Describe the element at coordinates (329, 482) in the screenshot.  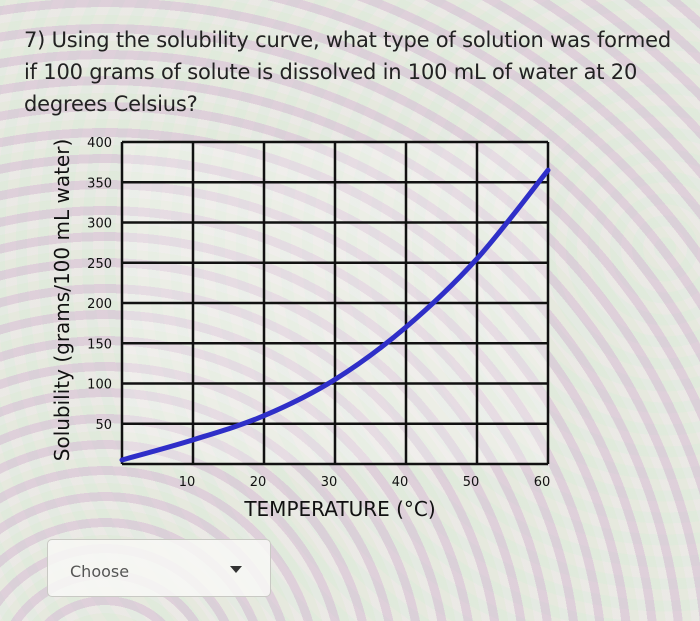
I see `x-tick-label: 30` at that location.